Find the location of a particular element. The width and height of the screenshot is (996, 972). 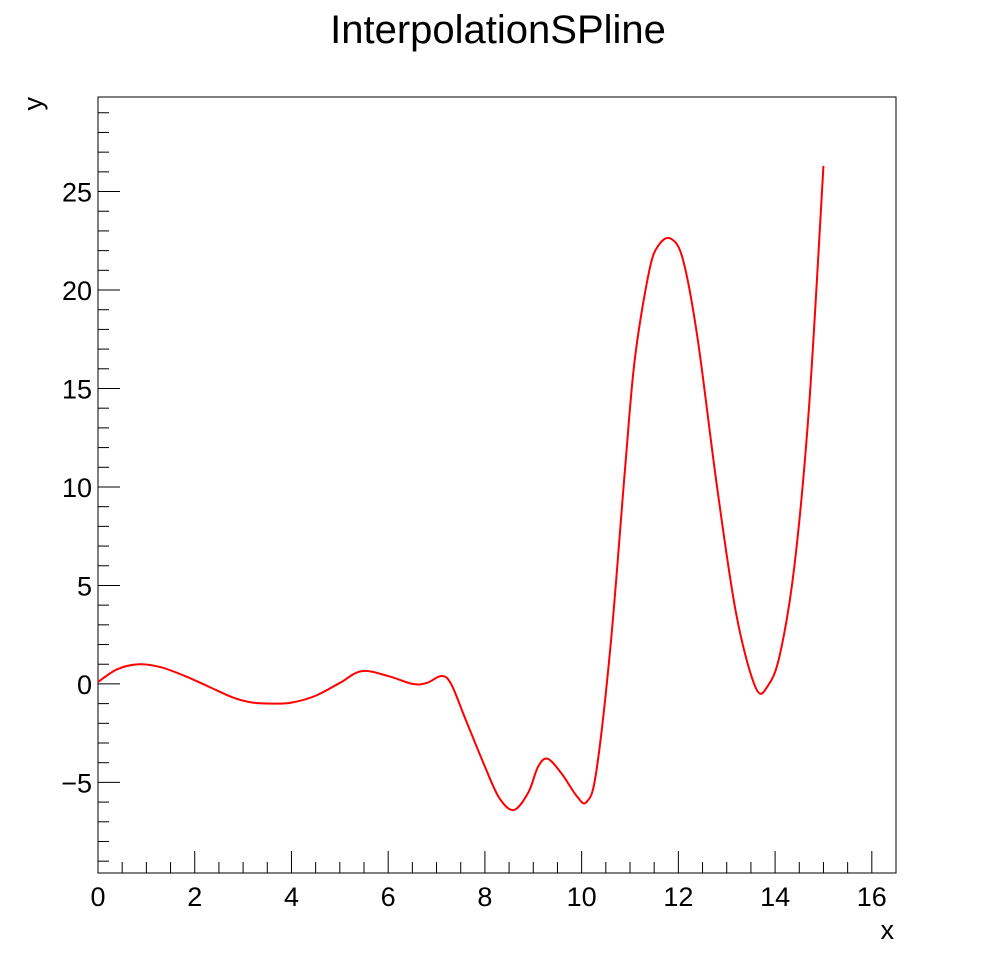

y-tick-label: 25 is located at coordinates (77, 193).